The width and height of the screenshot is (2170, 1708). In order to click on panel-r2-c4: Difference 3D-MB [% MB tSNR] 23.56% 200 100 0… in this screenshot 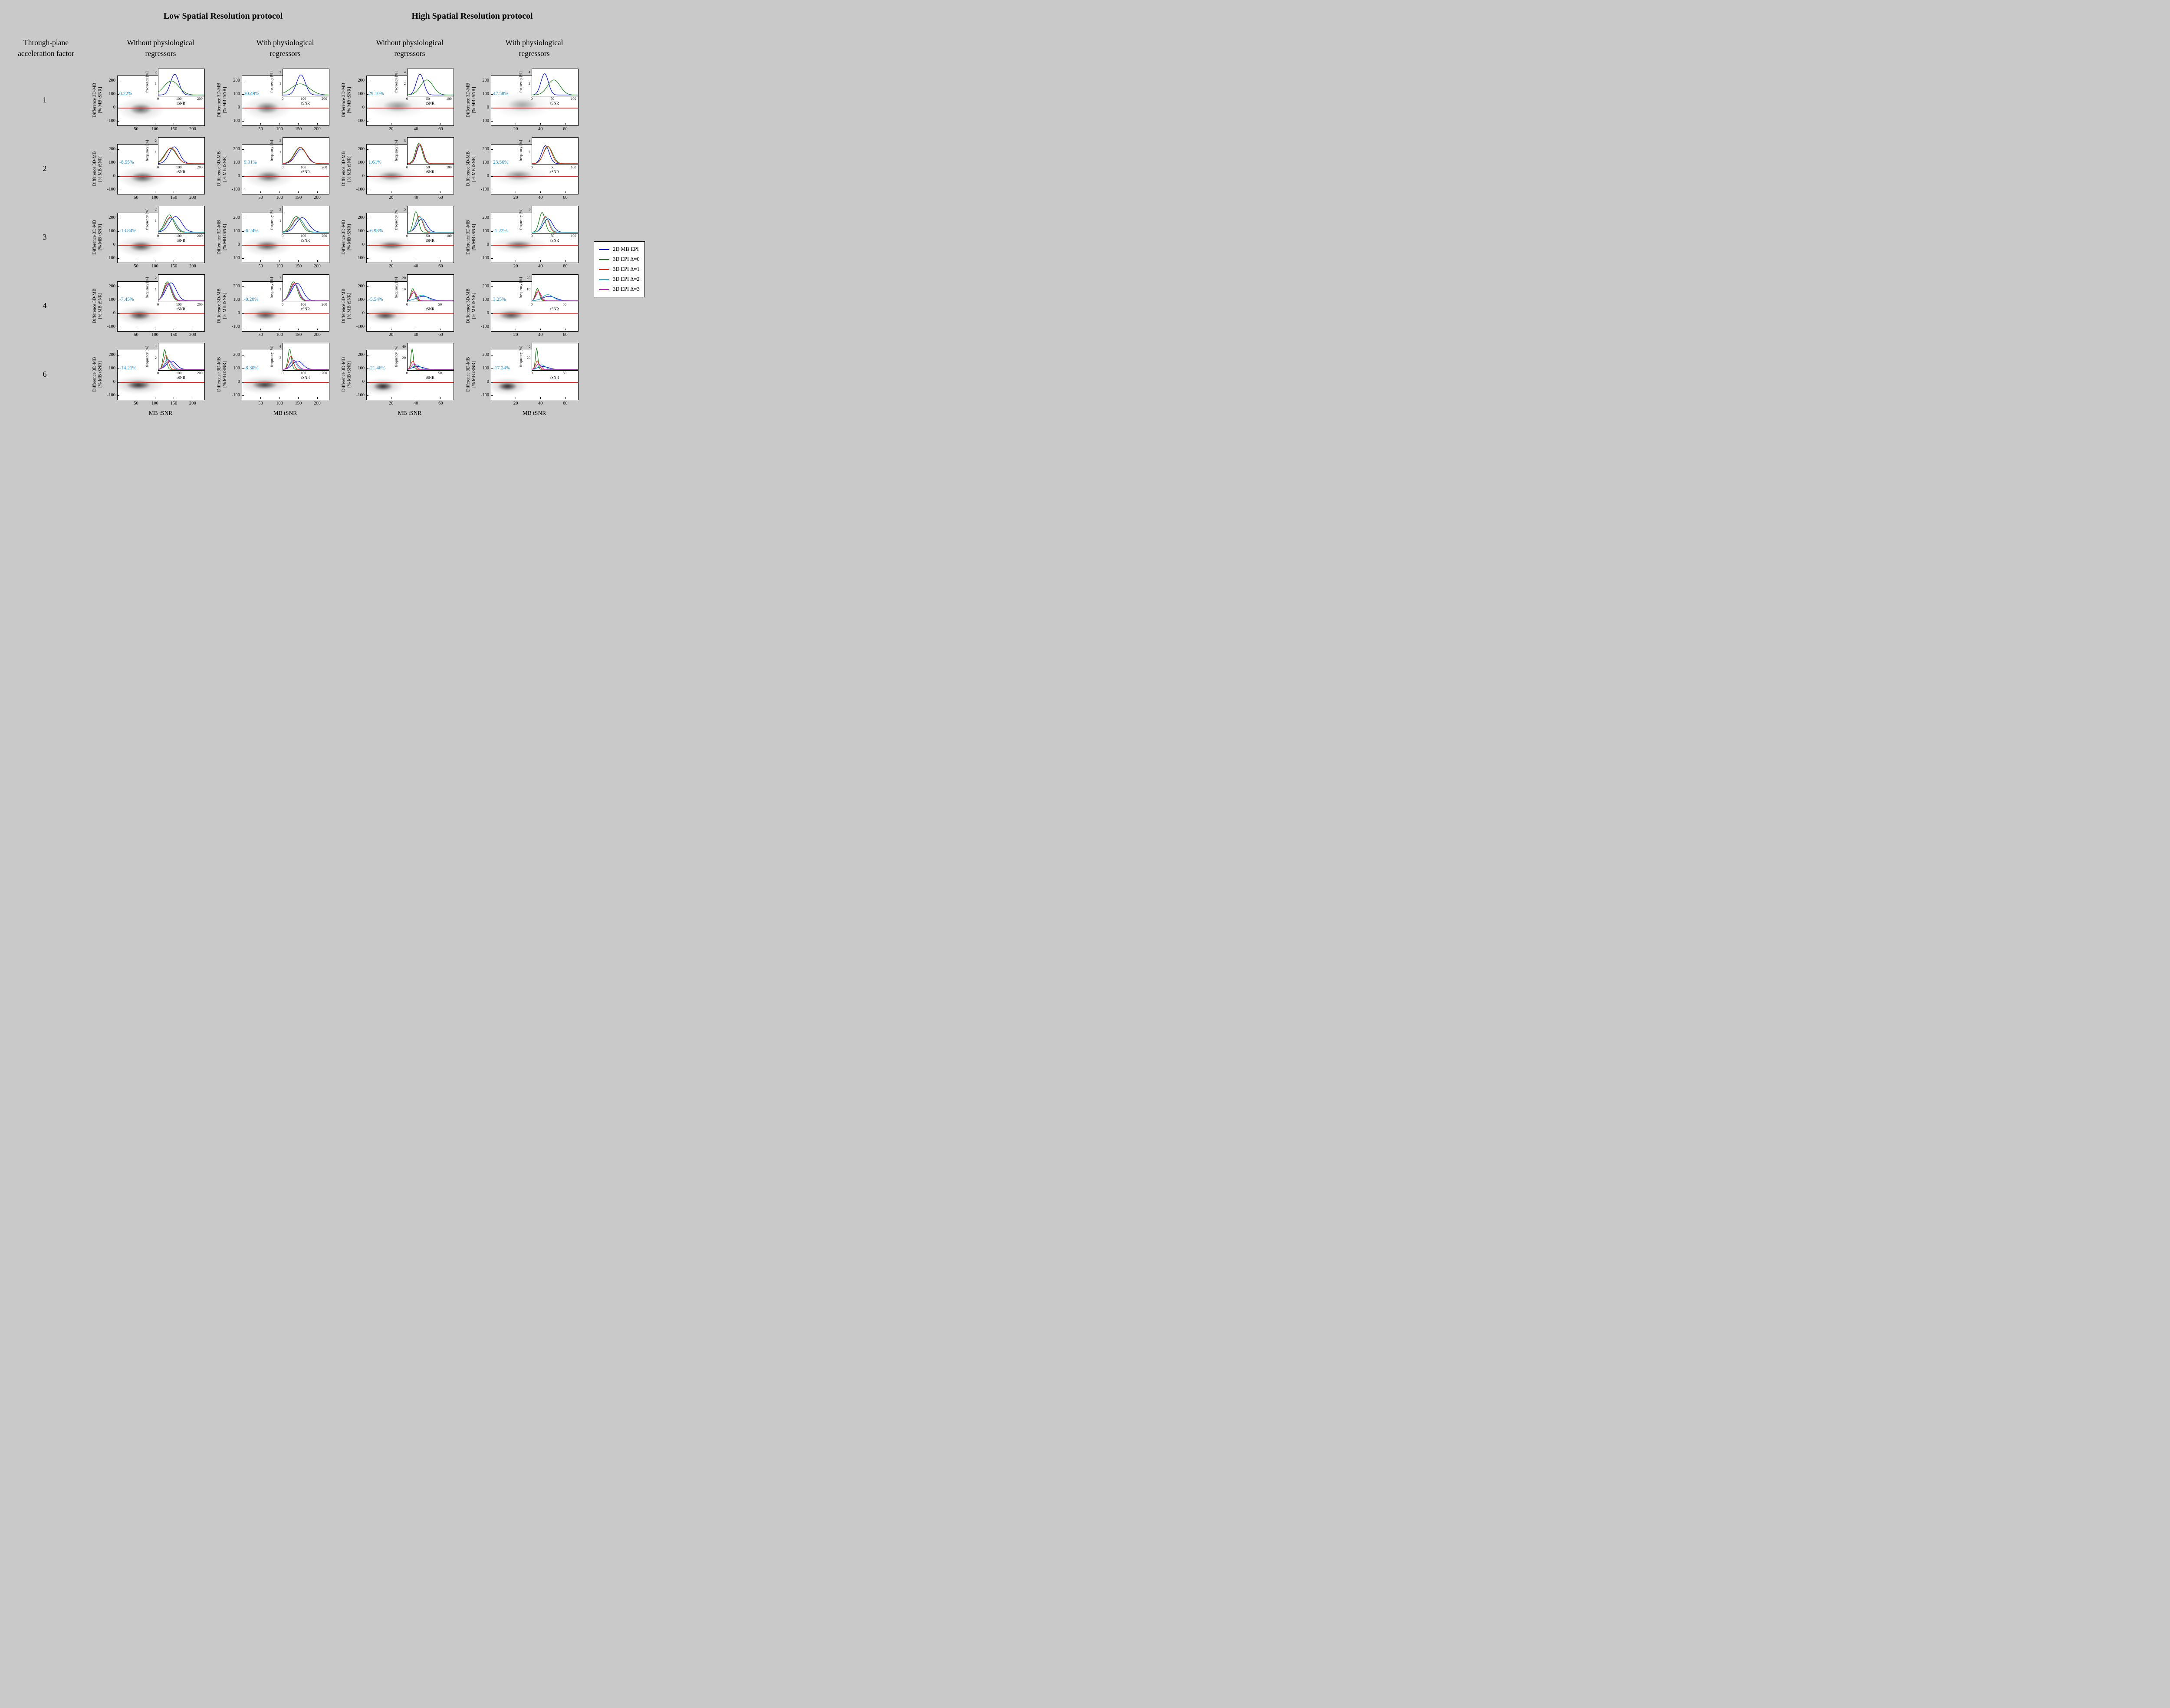, I will do `click(522, 168)`.